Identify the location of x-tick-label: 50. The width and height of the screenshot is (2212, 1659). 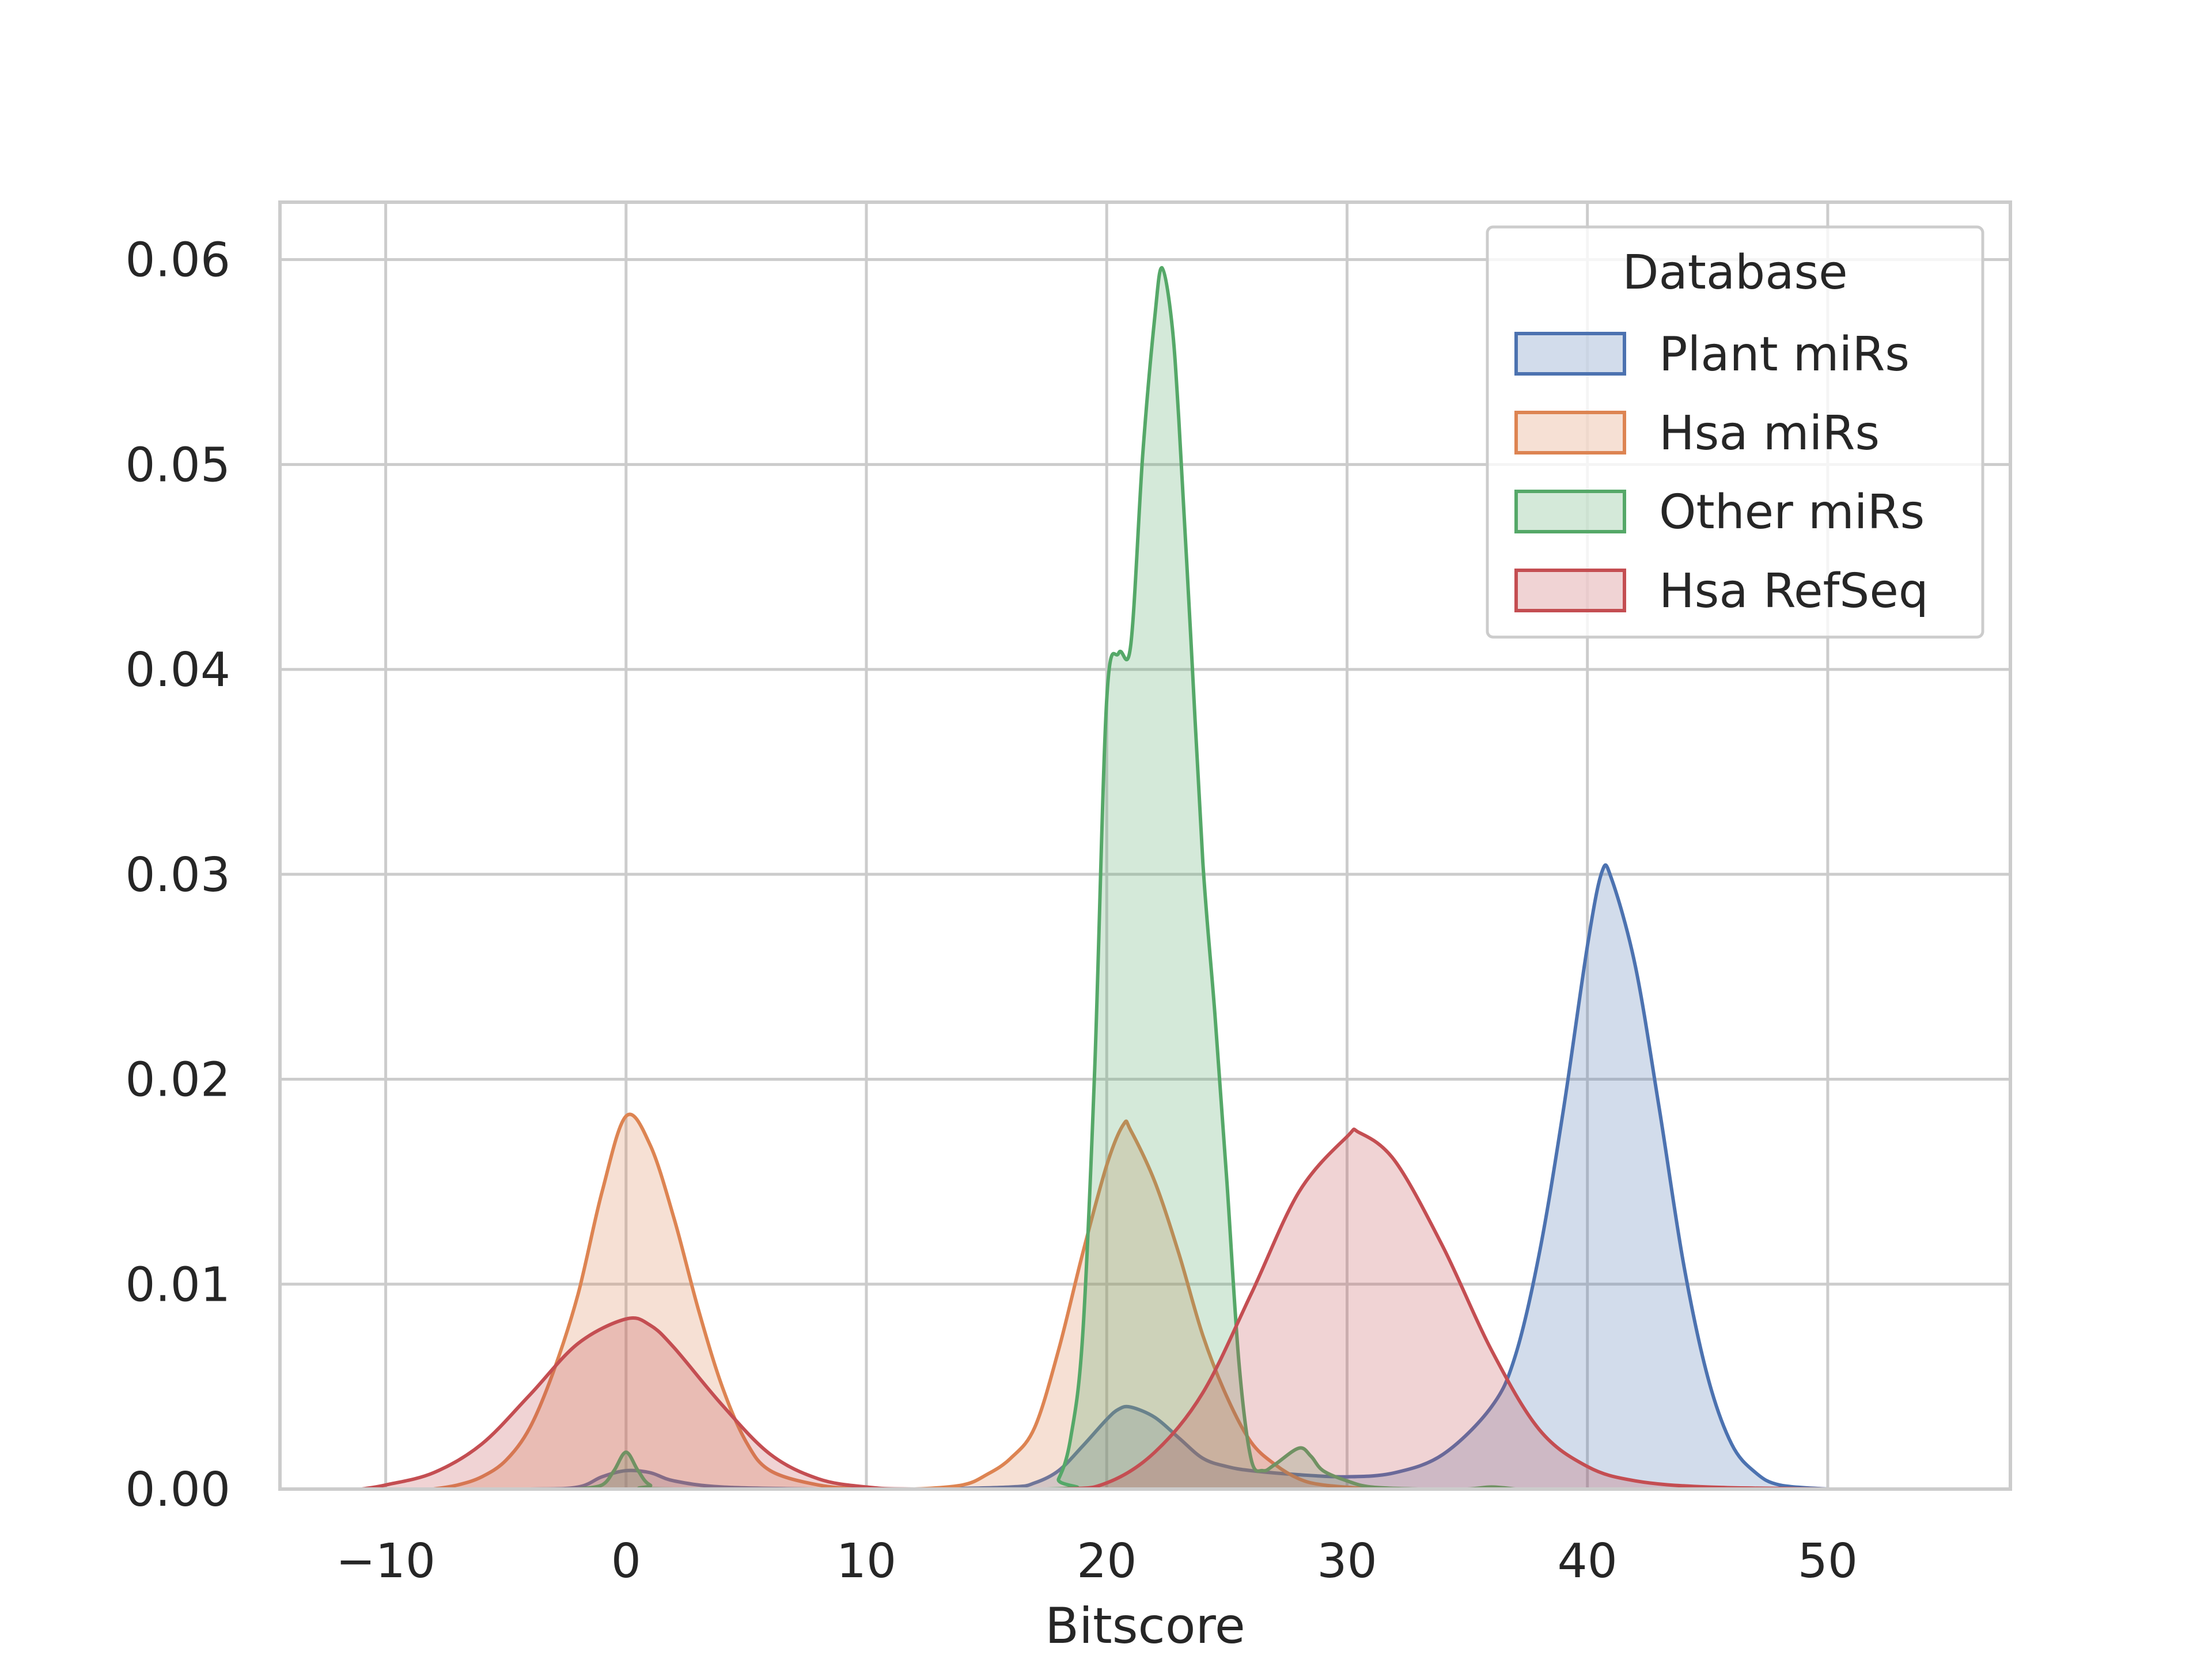
(1828, 1561).